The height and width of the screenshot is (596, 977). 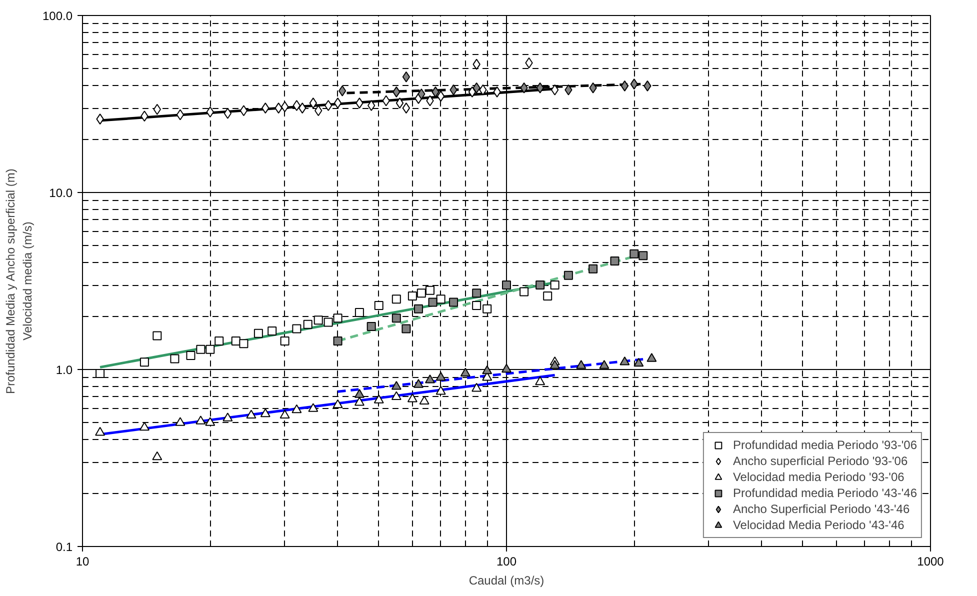 What do you see at coordinates (64, 547) in the screenshot?
I see `y-tick-label: 0.1` at bounding box center [64, 547].